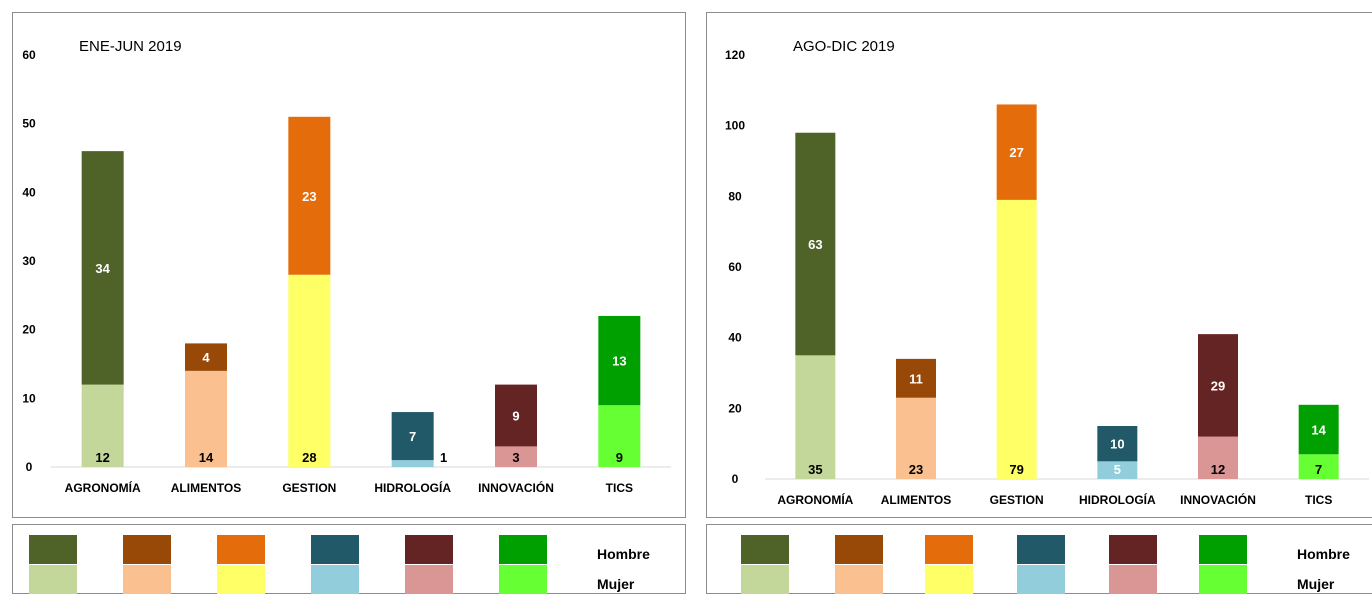 The width and height of the screenshot is (1372, 595). What do you see at coordinates (735, 55) in the screenshot?
I see `y-tick-label: 120` at bounding box center [735, 55].